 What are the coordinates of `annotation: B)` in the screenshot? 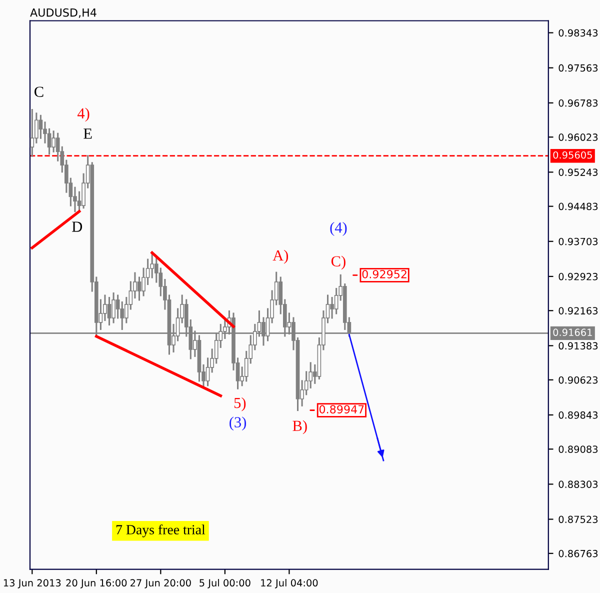 It's located at (299, 427).